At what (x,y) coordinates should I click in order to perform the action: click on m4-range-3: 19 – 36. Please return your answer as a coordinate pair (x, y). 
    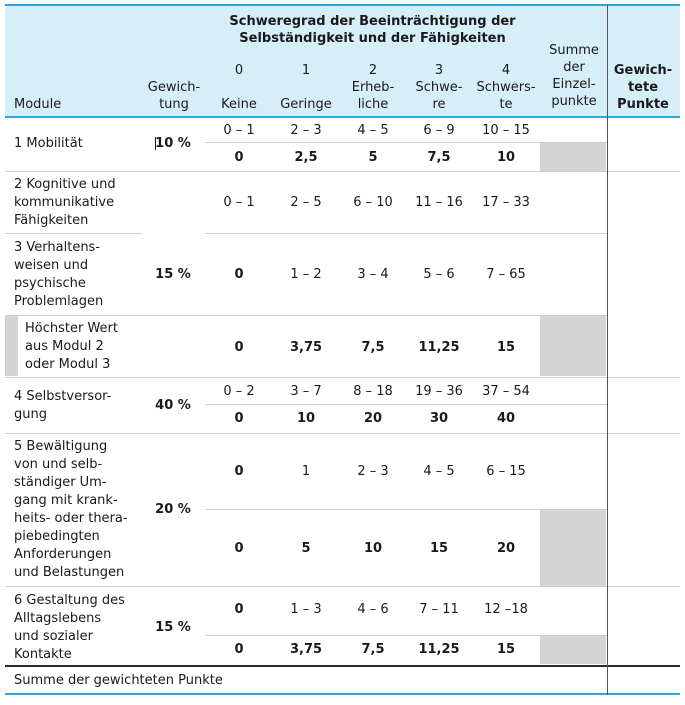
    Looking at the image, I should click on (439, 391).